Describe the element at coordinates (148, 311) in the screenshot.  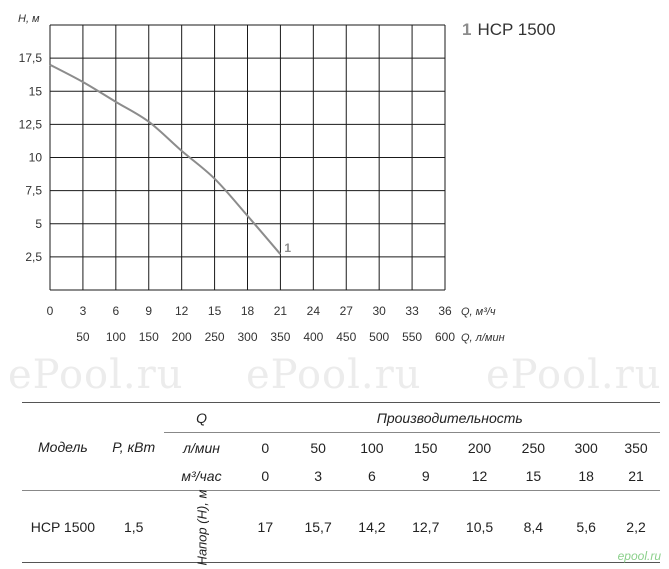
I see `x-tick-label: 9` at that location.